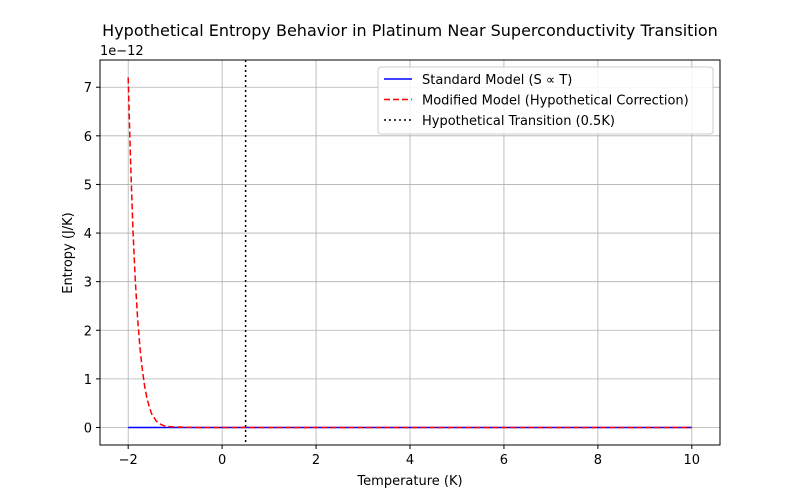 The width and height of the screenshot is (800, 500). Describe the element at coordinates (128, 460) in the screenshot. I see `x-tick-label: −2` at that location.